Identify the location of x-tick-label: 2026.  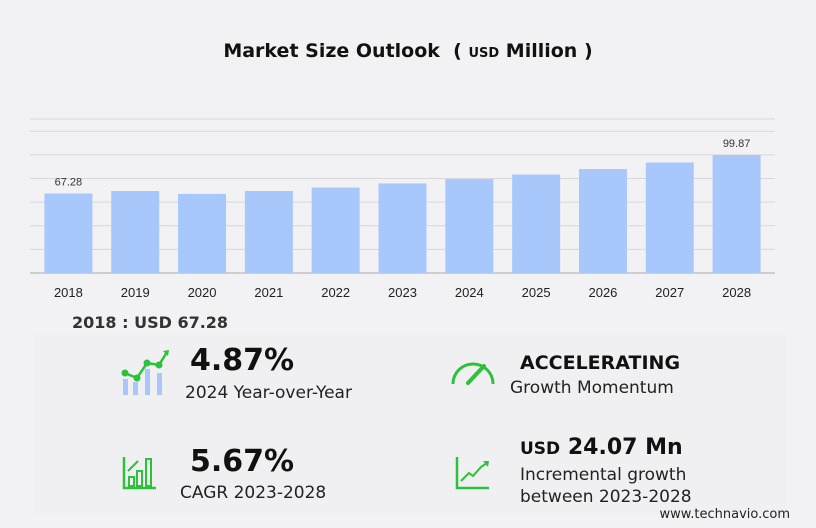
(602, 292).